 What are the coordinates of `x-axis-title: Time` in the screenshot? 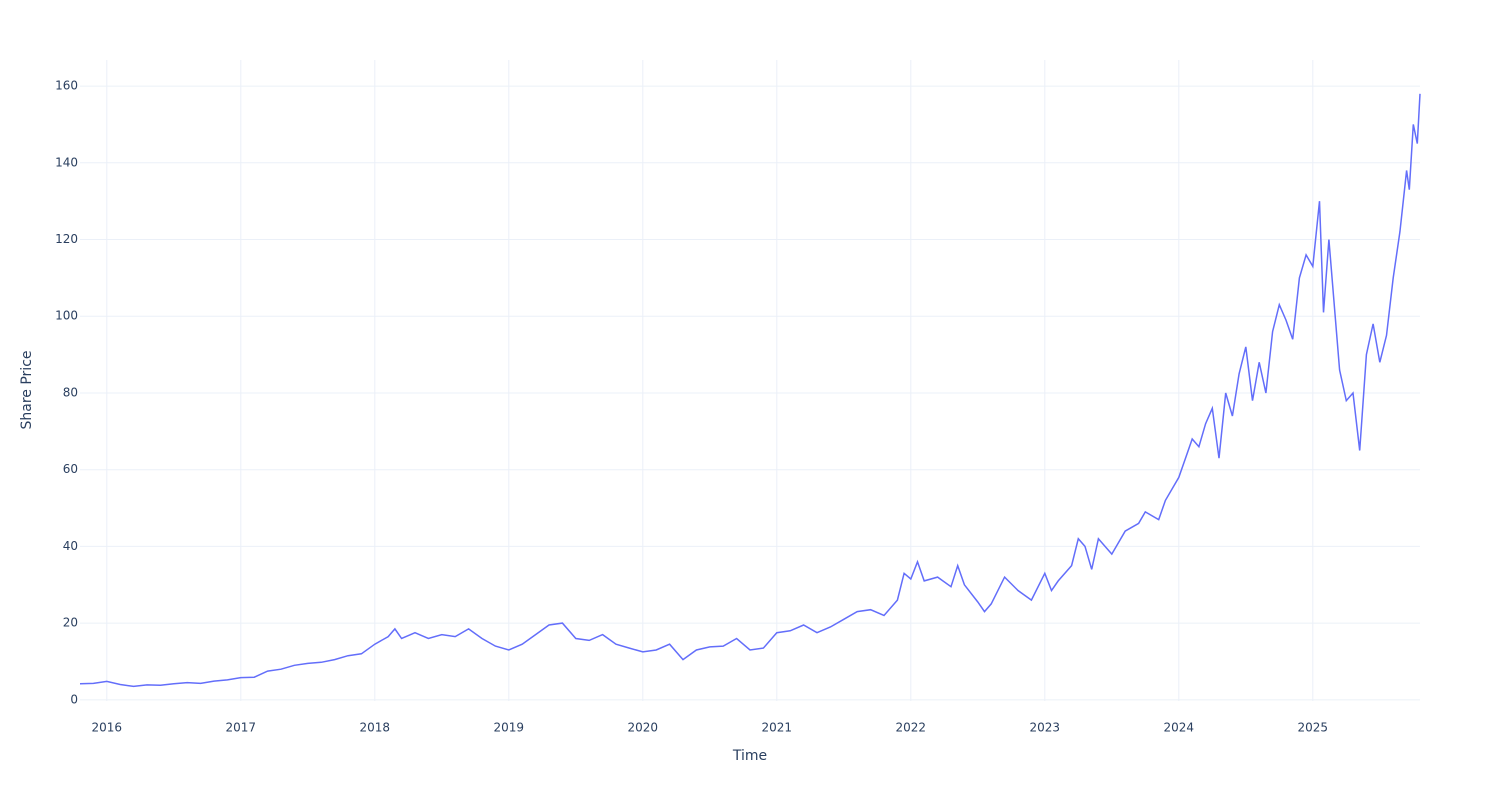 It's located at (749, 756).